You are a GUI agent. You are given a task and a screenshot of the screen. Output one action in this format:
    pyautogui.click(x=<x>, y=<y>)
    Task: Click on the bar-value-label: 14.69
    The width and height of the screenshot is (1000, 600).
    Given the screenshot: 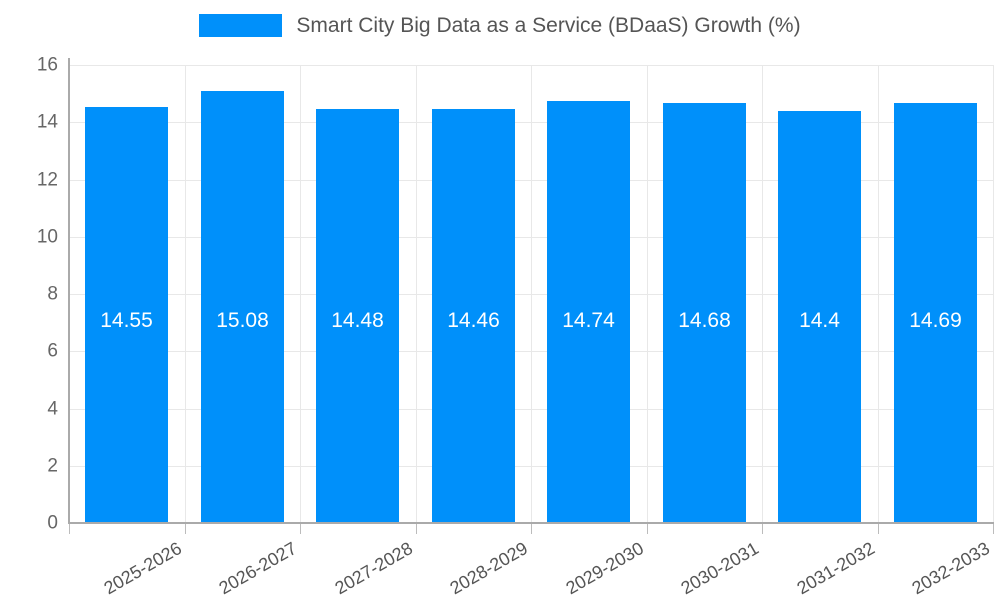 What is the action you would take?
    pyautogui.click(x=935, y=320)
    